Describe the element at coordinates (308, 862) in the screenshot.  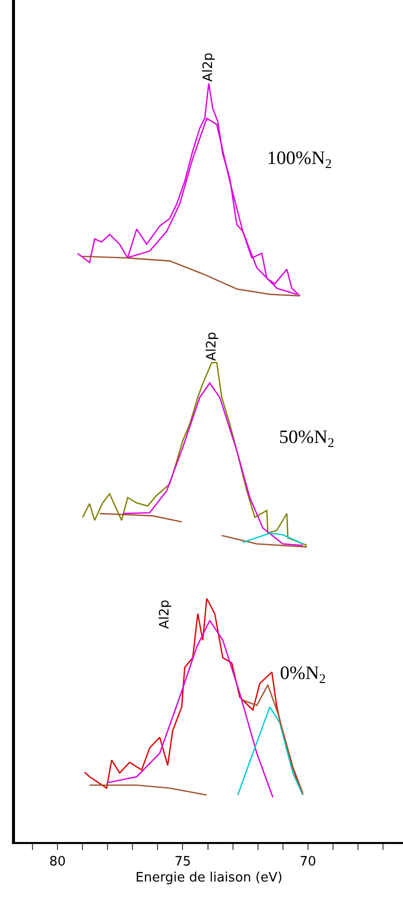
I see `x-tick-label: 70` at that location.